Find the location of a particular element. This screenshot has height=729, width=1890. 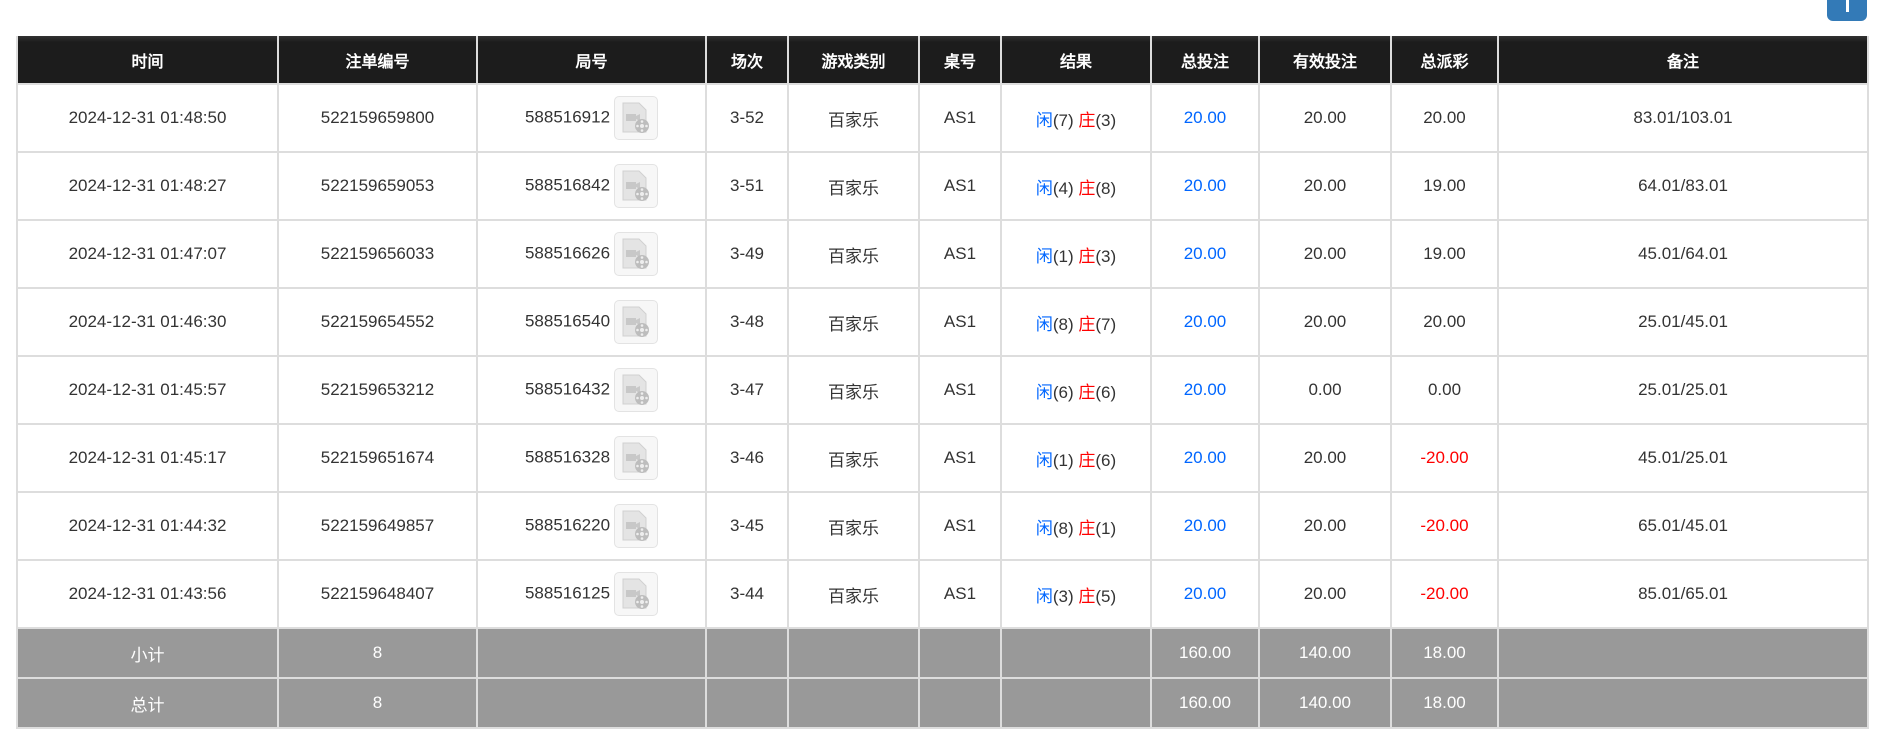

bet-id-cell: 522159649857 is located at coordinates (377, 526).